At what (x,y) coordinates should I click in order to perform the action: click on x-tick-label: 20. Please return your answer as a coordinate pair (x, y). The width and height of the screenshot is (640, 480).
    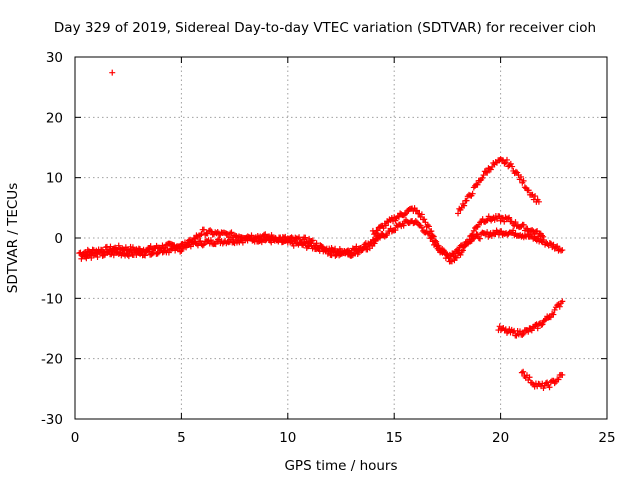
    Looking at the image, I should click on (500, 438).